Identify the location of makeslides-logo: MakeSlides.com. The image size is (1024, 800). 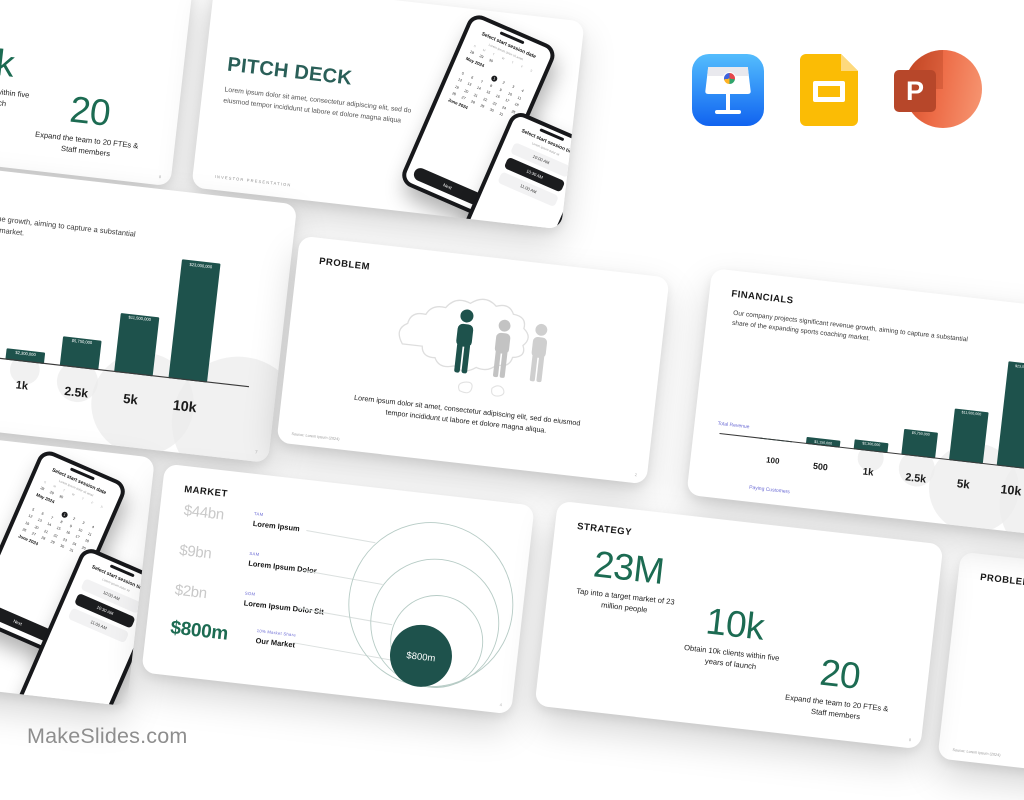
(107, 736).